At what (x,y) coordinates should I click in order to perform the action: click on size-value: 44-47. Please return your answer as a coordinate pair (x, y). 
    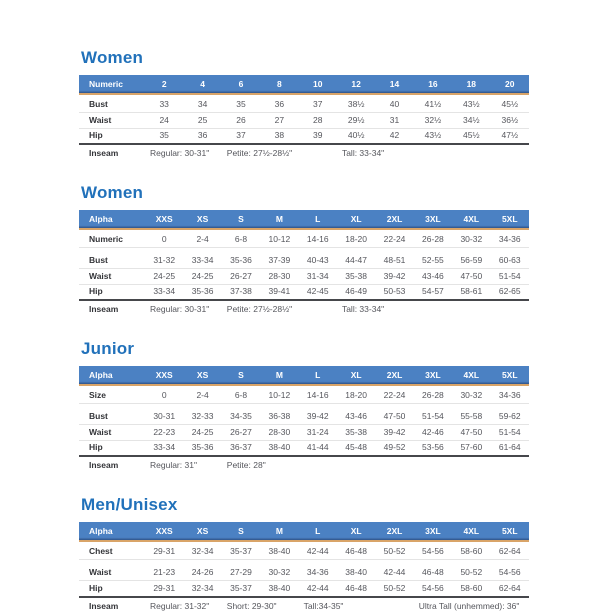
    Looking at the image, I should click on (356, 258).